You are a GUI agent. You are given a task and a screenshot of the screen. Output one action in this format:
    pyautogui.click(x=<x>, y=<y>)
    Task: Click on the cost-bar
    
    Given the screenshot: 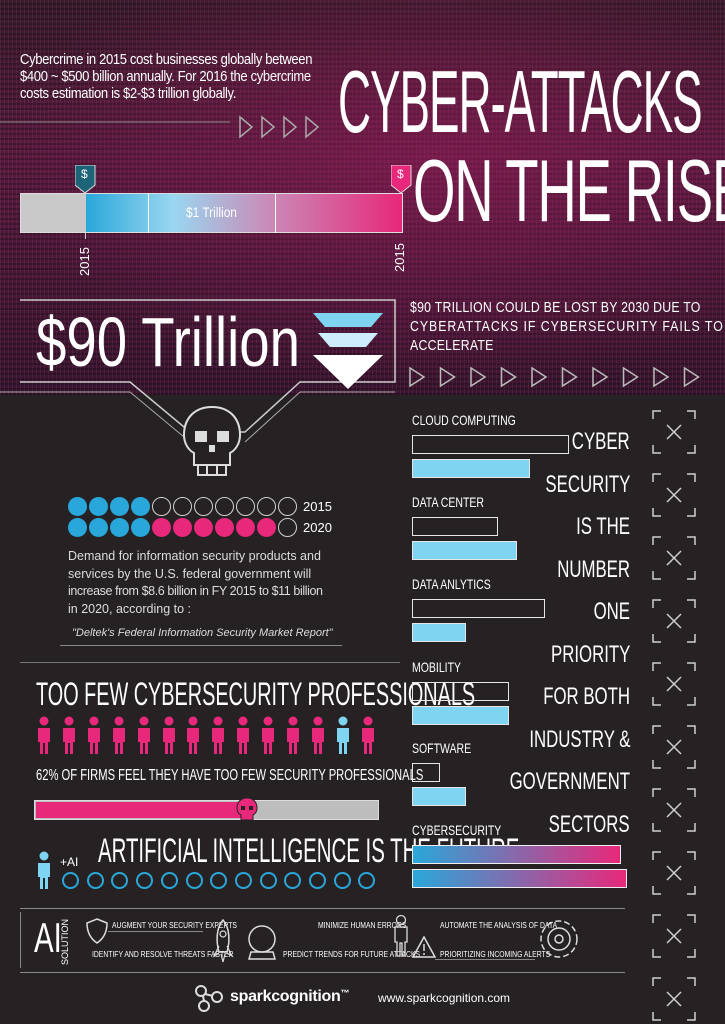 What is the action you would take?
    pyautogui.click(x=211, y=213)
    